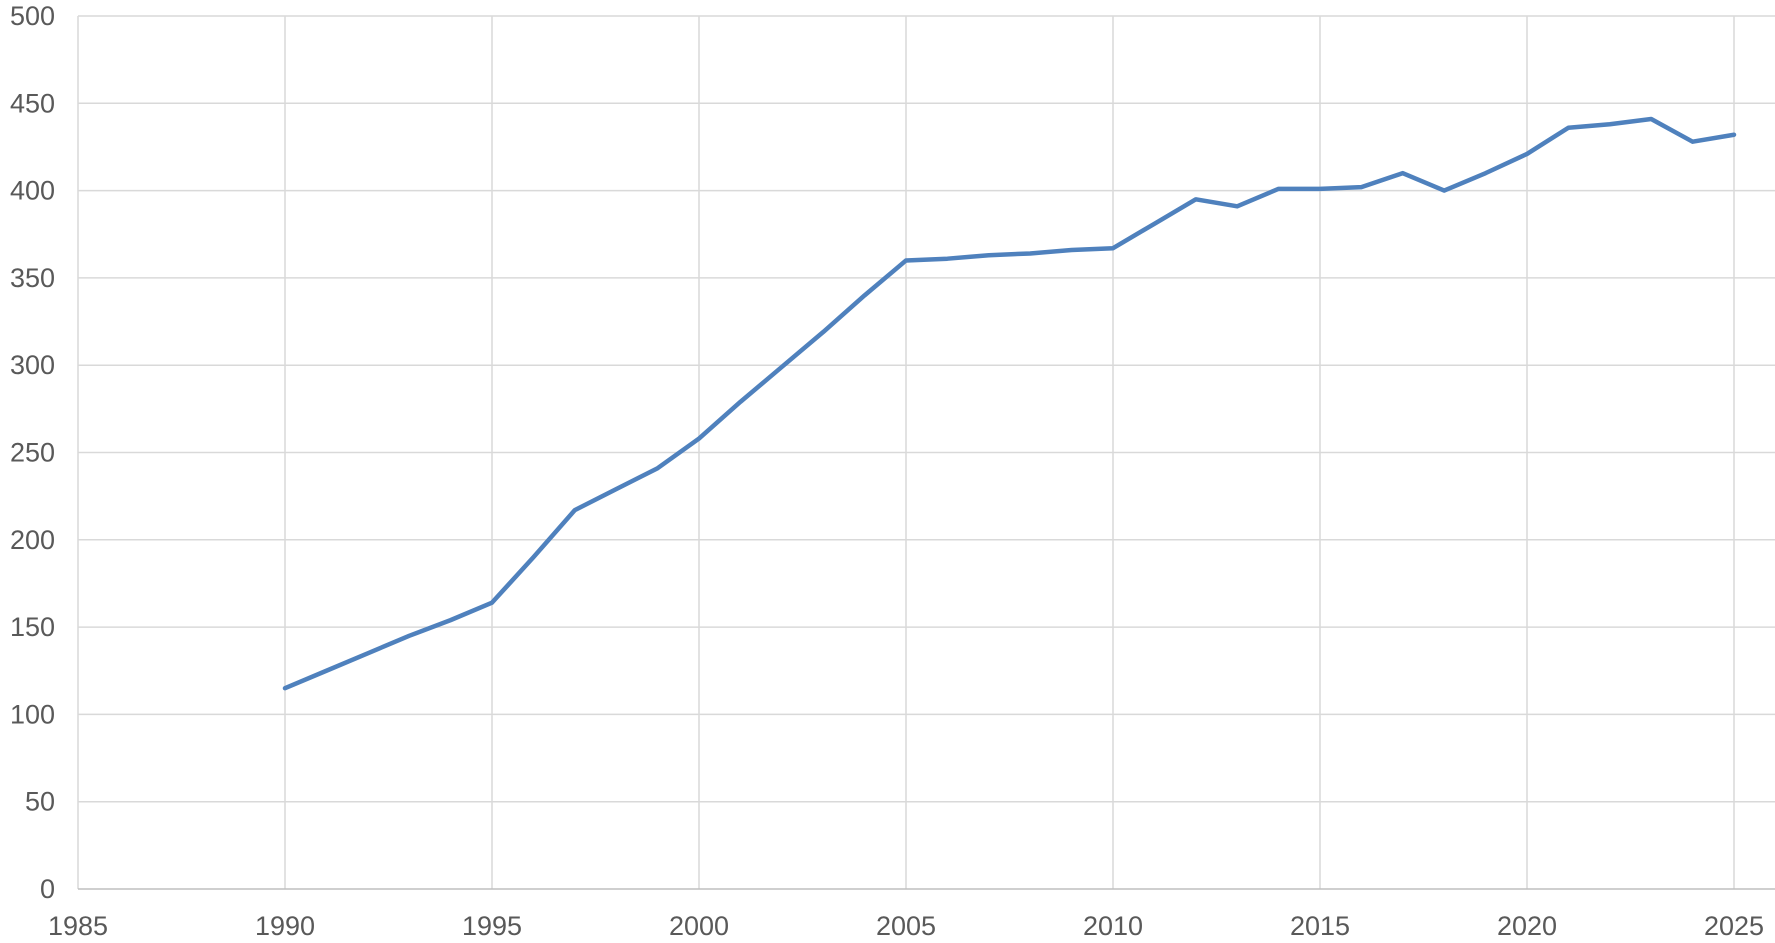 This screenshot has width=1775, height=943. I want to click on x-axis-tick-label: 1995, so click(492, 926).